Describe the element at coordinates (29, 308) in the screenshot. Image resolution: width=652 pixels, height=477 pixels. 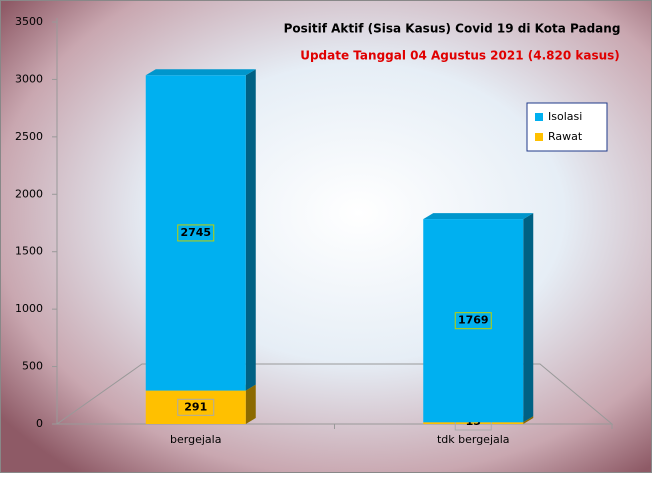
I see `y-tick-label: 1000` at that location.